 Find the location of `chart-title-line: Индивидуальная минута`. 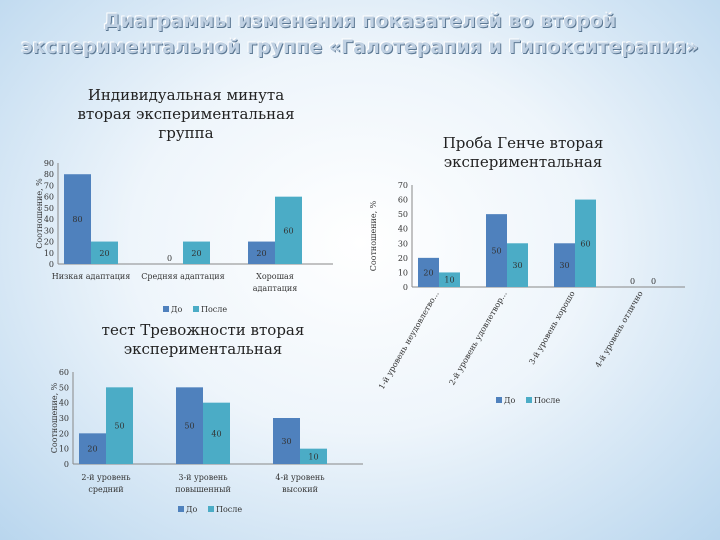

chart-title-line: Индивидуальная минута is located at coordinates (186, 95).